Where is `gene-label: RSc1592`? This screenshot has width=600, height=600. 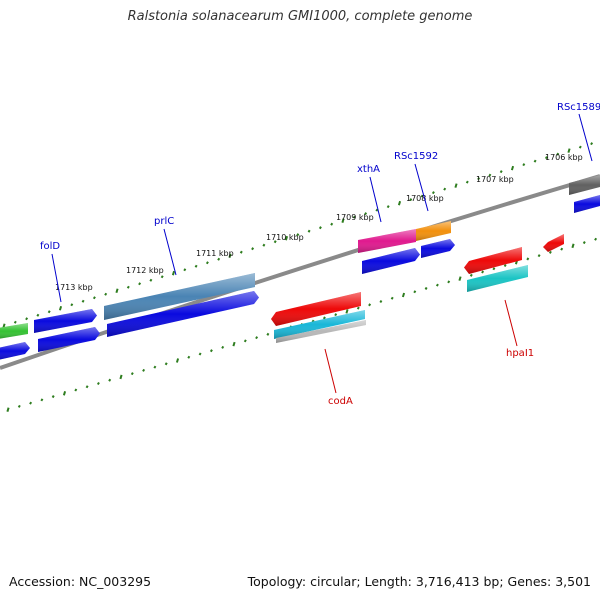 gene-label: RSc1592 is located at coordinates (416, 156).